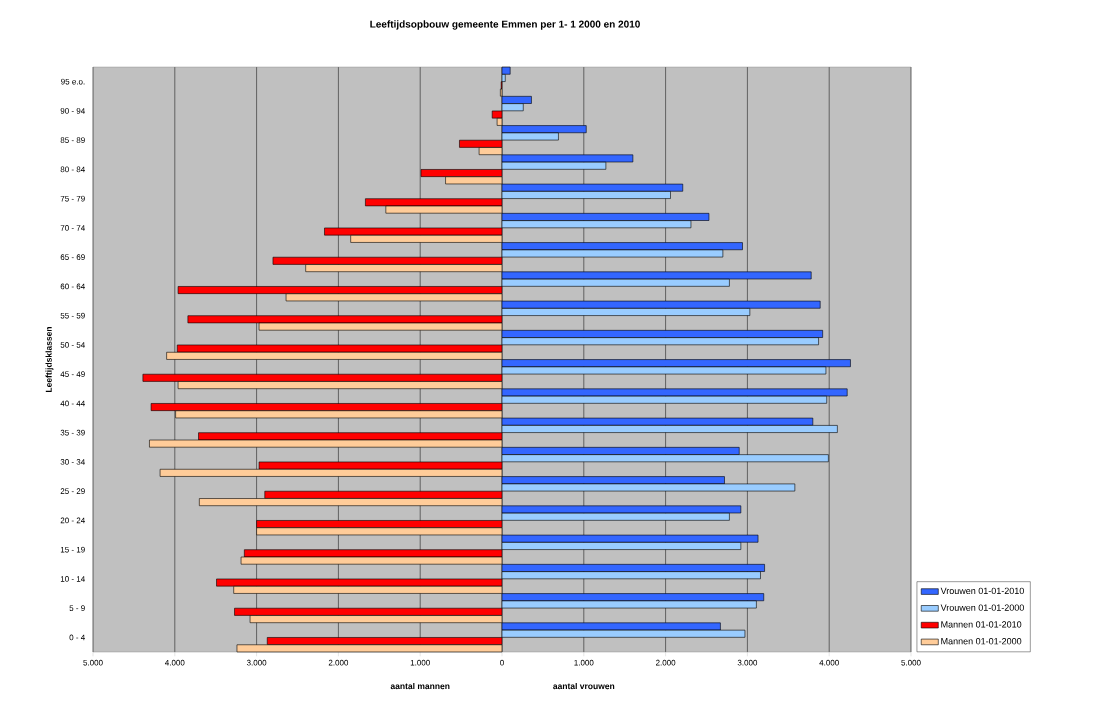  What do you see at coordinates (72, 345) in the screenshot?
I see `y-tick-label: 50 - 54` at bounding box center [72, 345].